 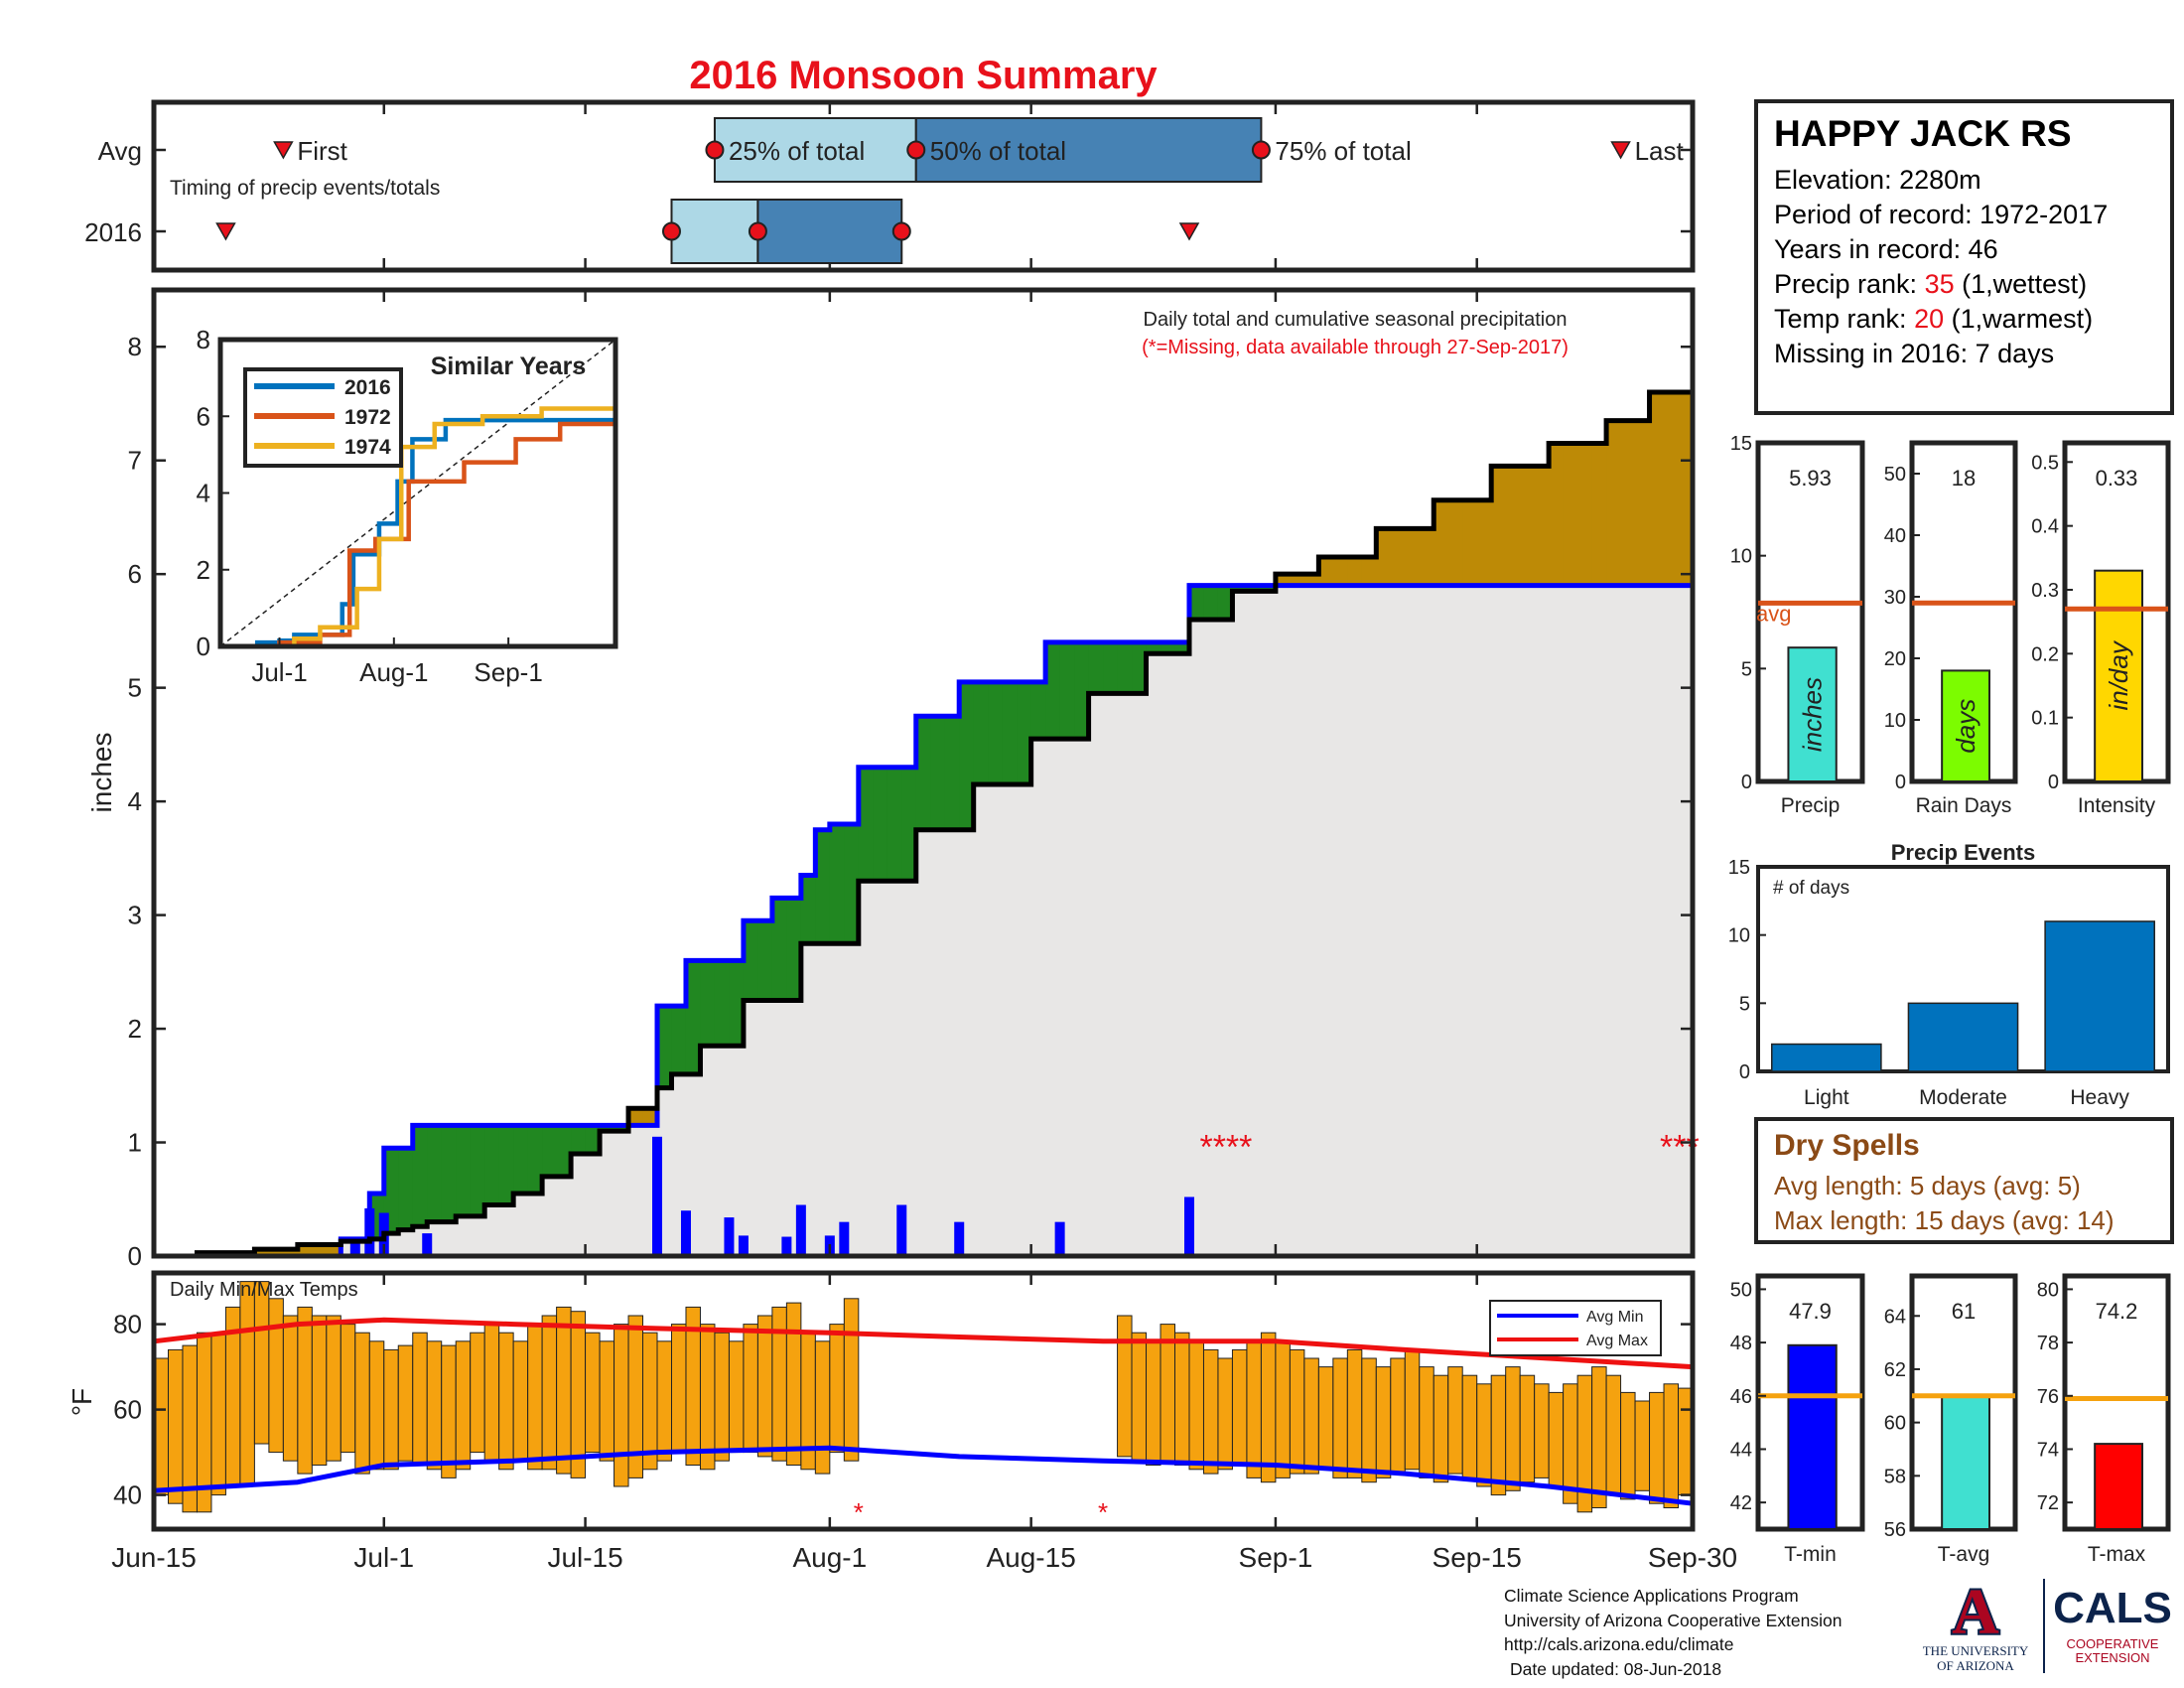 What do you see at coordinates (1617, 1341) in the screenshot?
I see `temp-legend-label: Avg Max` at bounding box center [1617, 1341].